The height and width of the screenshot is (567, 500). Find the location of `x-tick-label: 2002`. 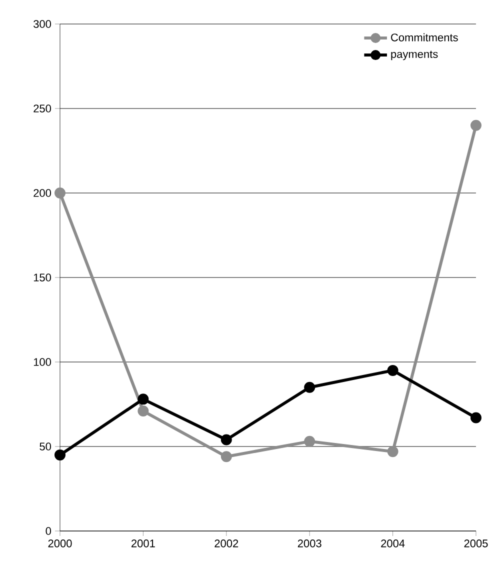

x-tick-label: 2002 is located at coordinates (226, 544).